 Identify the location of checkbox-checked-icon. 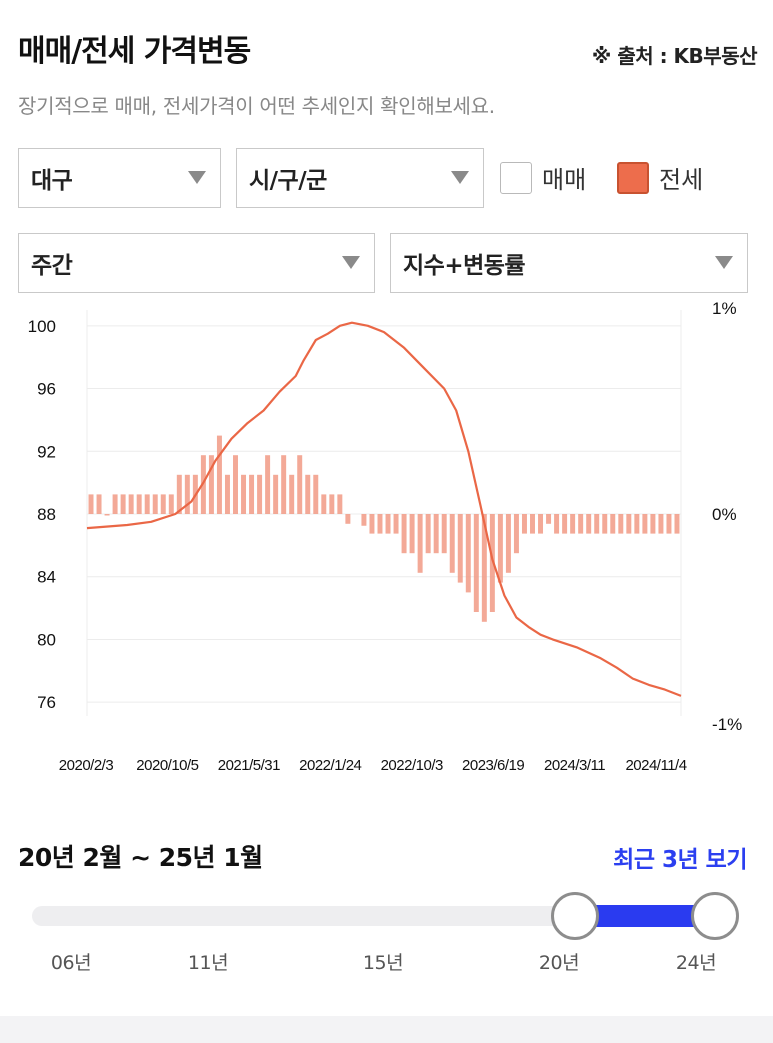
(633, 177).